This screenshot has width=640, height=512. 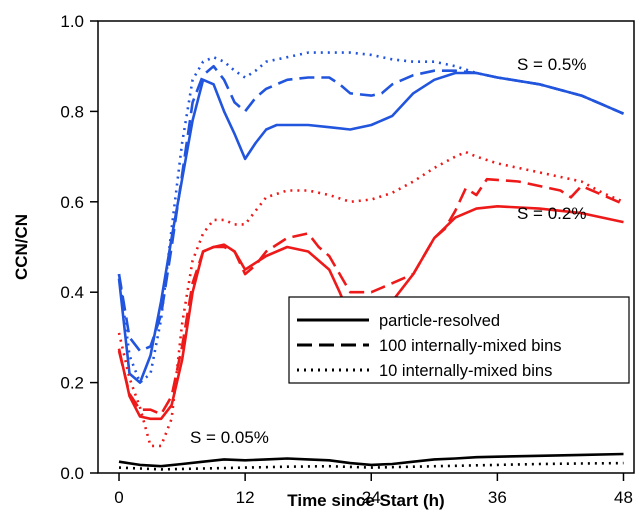 What do you see at coordinates (470, 346) in the screenshot?
I see `legend-label-100-bins: 100 internally-mixed bins` at bounding box center [470, 346].